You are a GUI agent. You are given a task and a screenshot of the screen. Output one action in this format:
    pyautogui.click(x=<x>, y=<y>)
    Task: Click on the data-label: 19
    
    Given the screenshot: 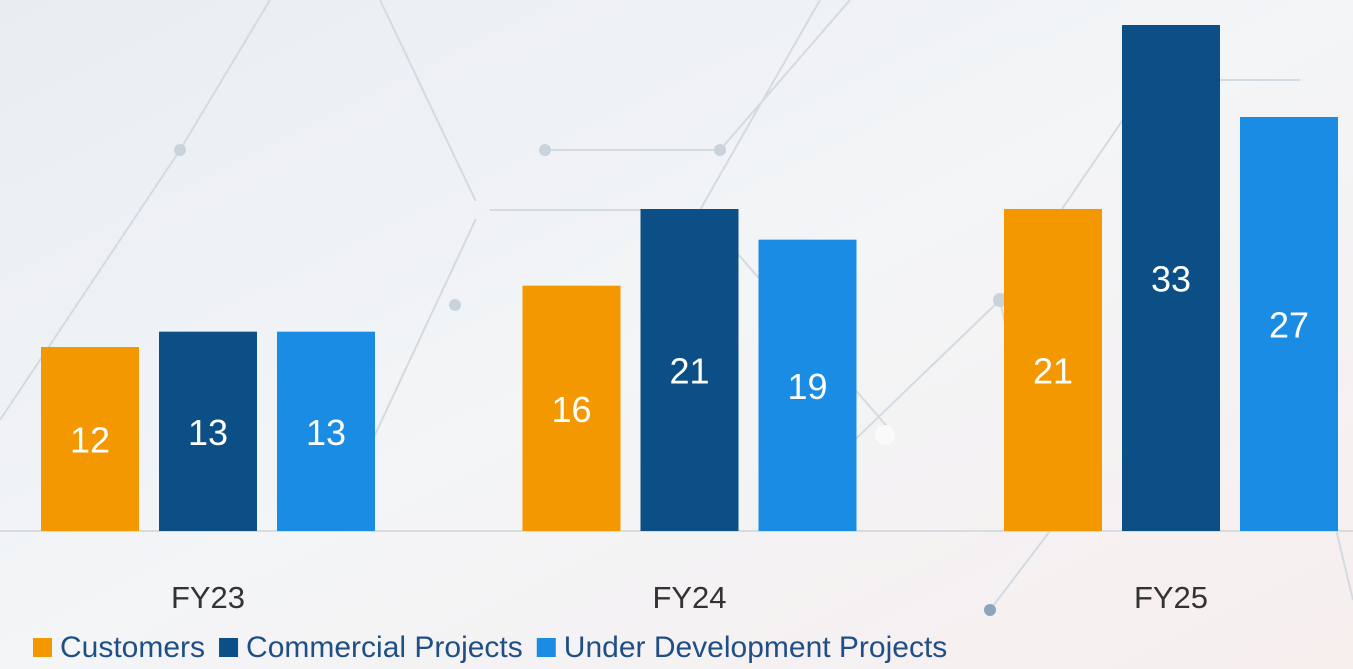 What is the action you would take?
    pyautogui.click(x=807, y=386)
    